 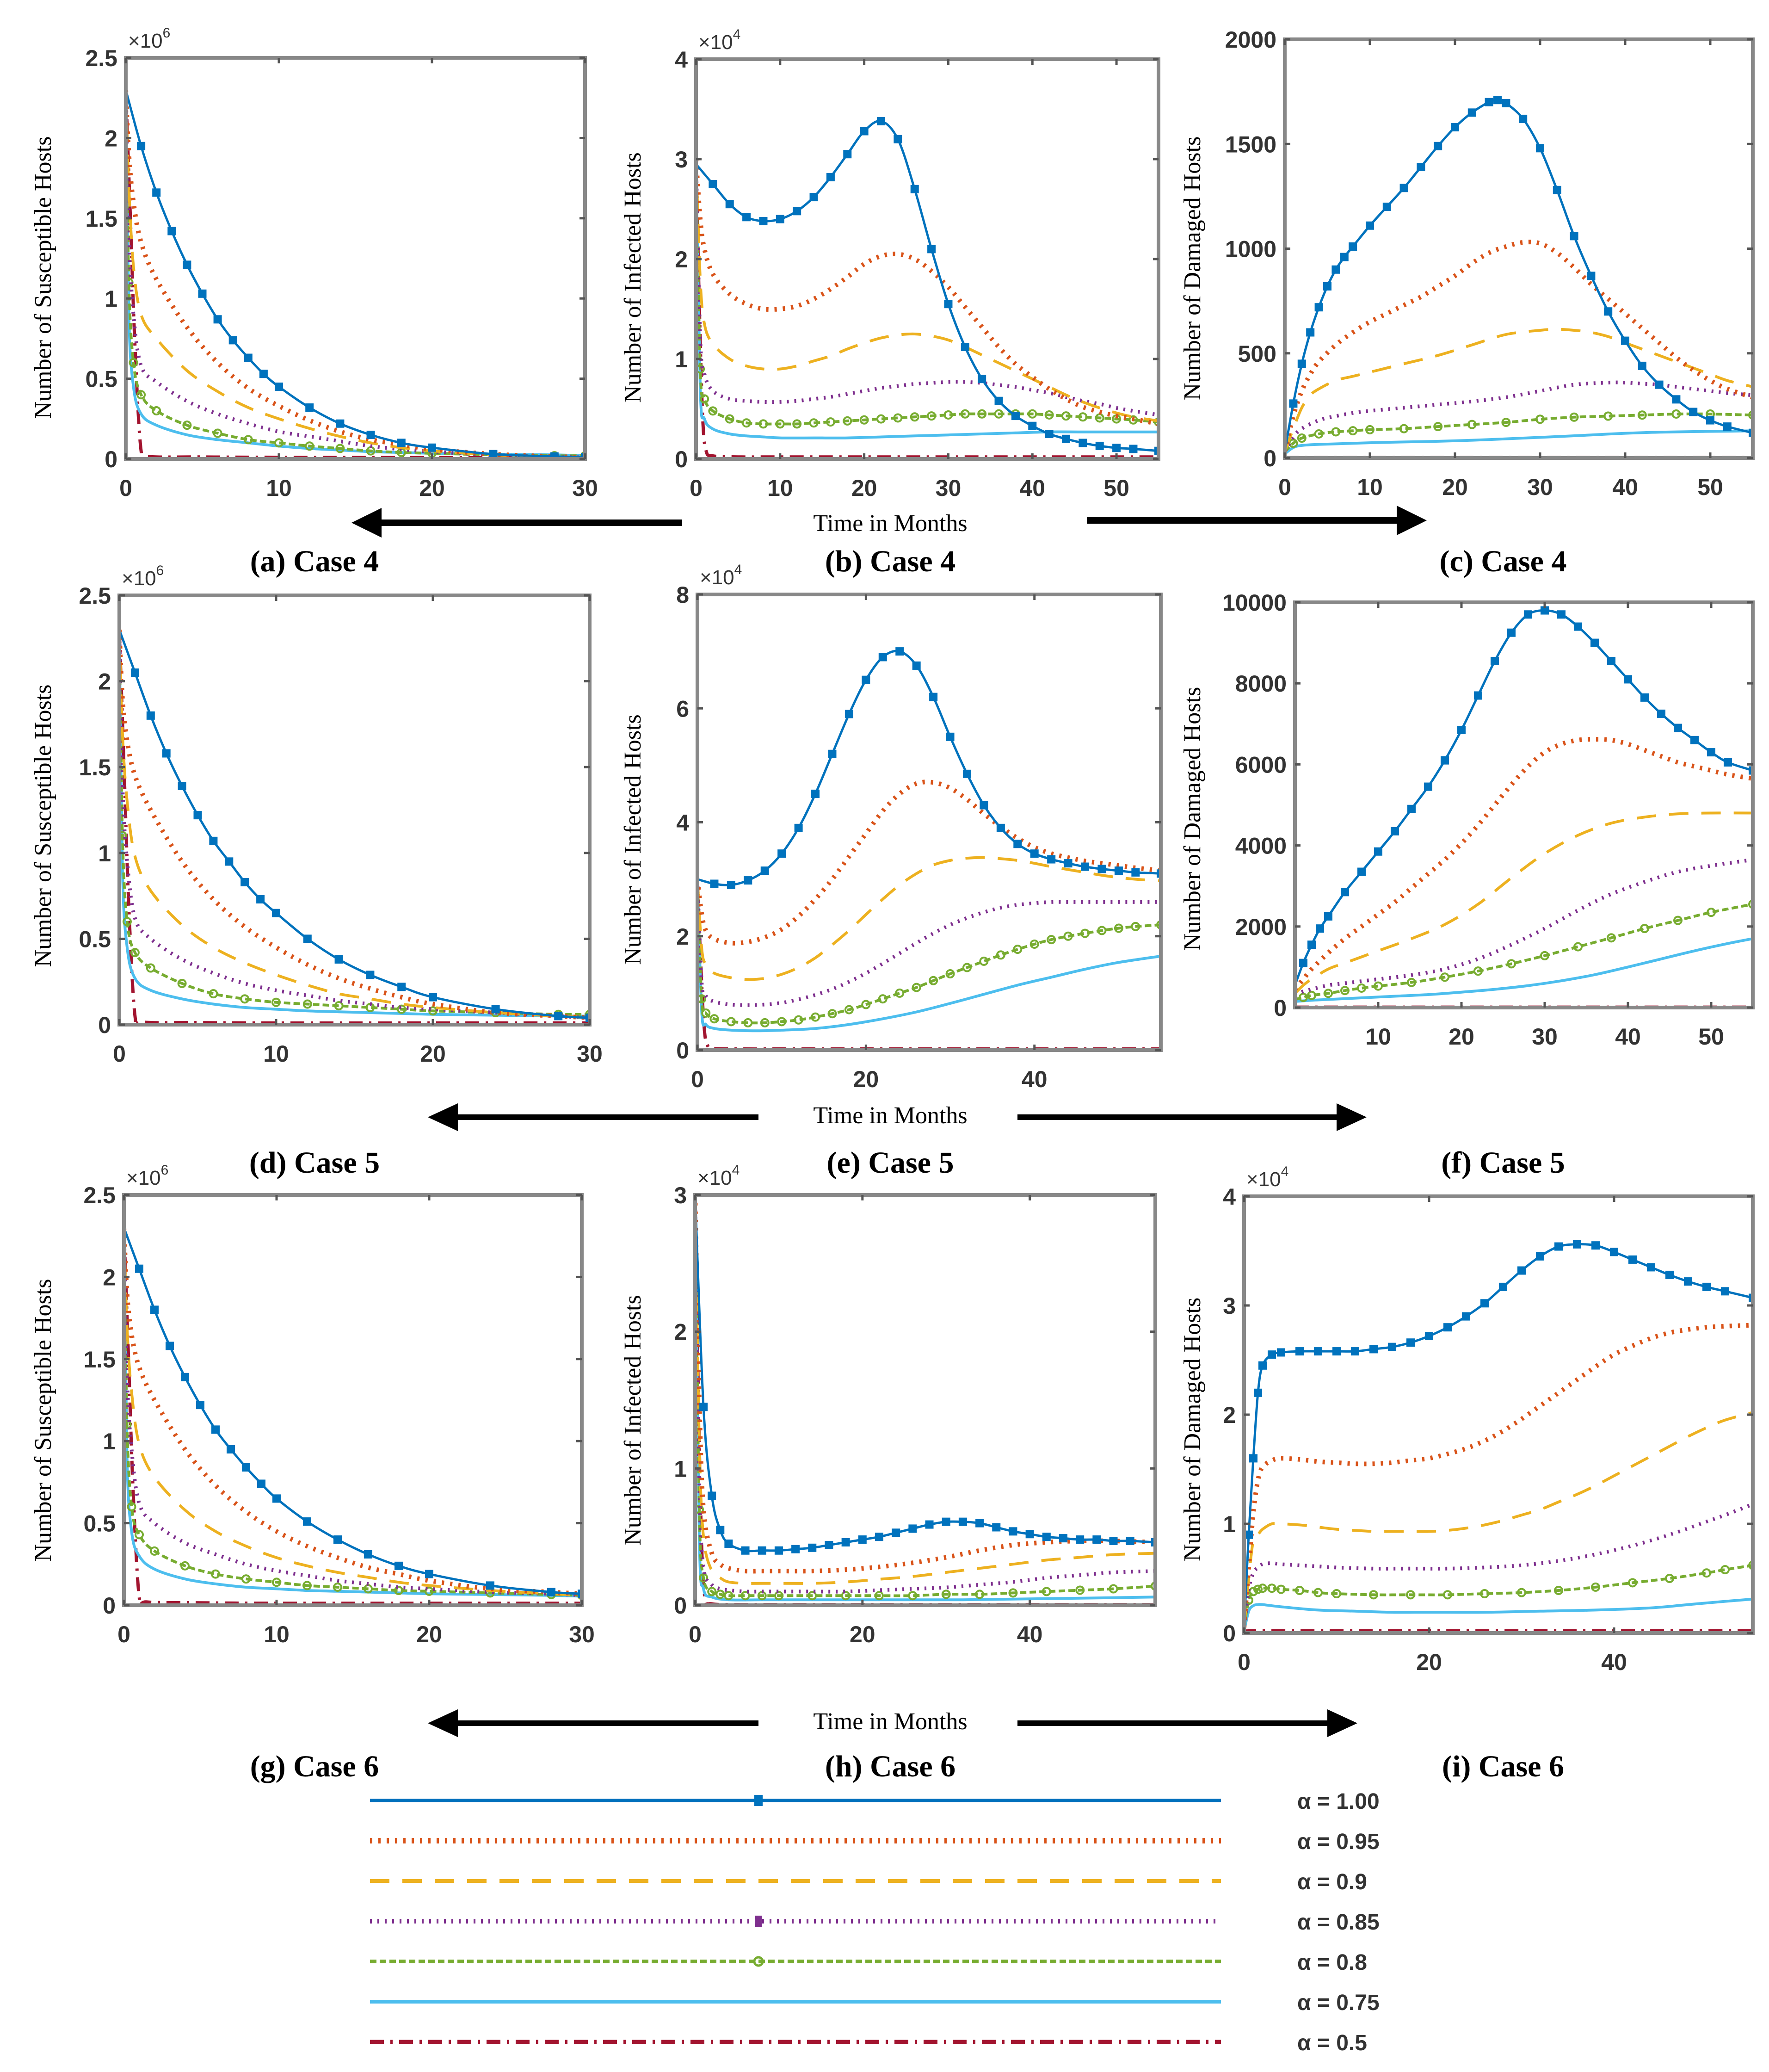 I want to click on y-tick-label: 6, so click(x=682, y=709).